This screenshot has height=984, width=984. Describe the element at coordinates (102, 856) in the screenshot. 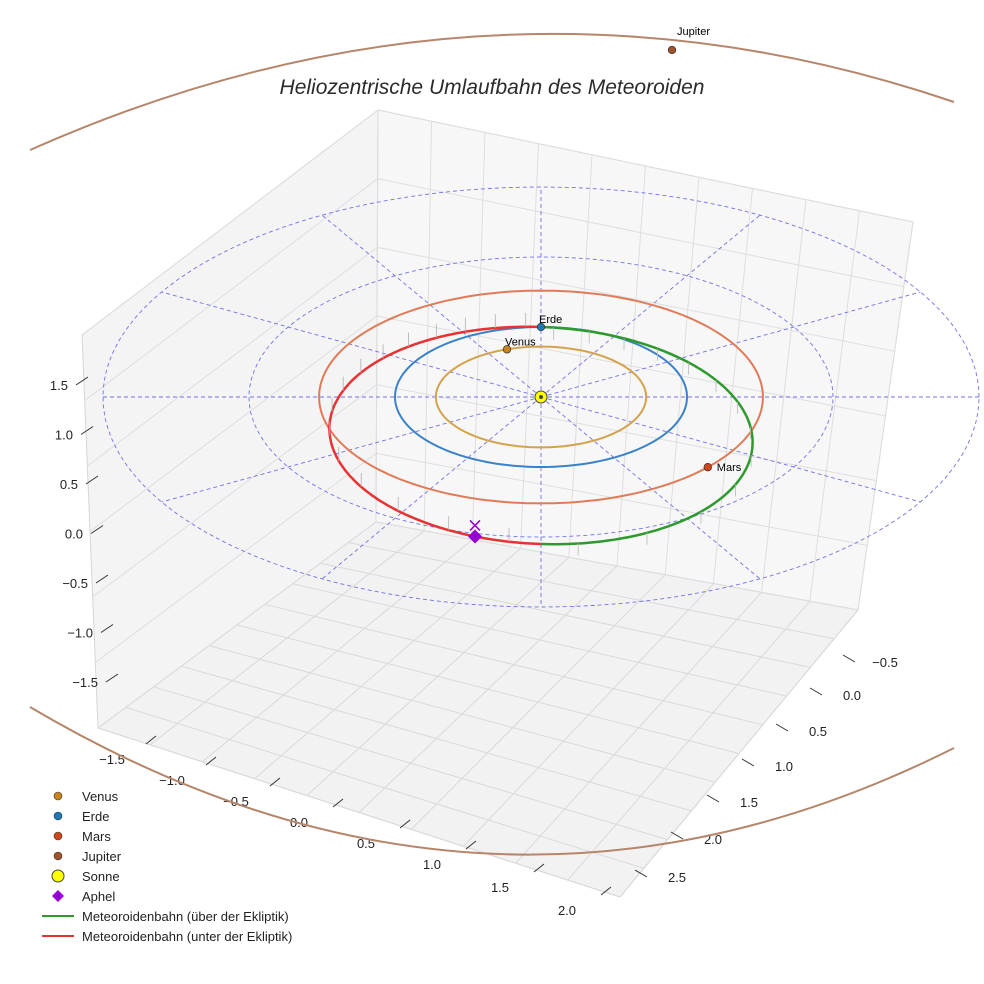

I see `legend-label: Jupiter` at that location.